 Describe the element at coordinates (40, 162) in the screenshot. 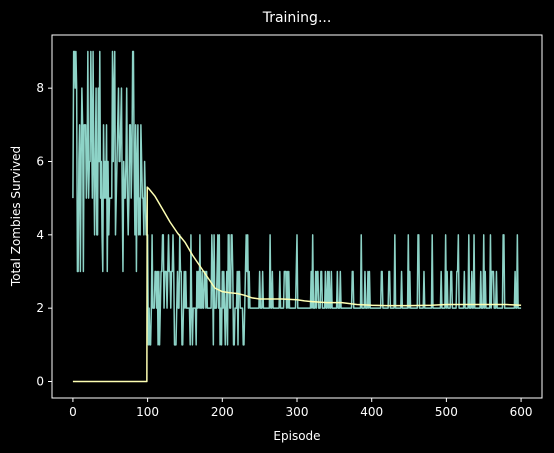

I see `y-tick-label: 6` at that location.